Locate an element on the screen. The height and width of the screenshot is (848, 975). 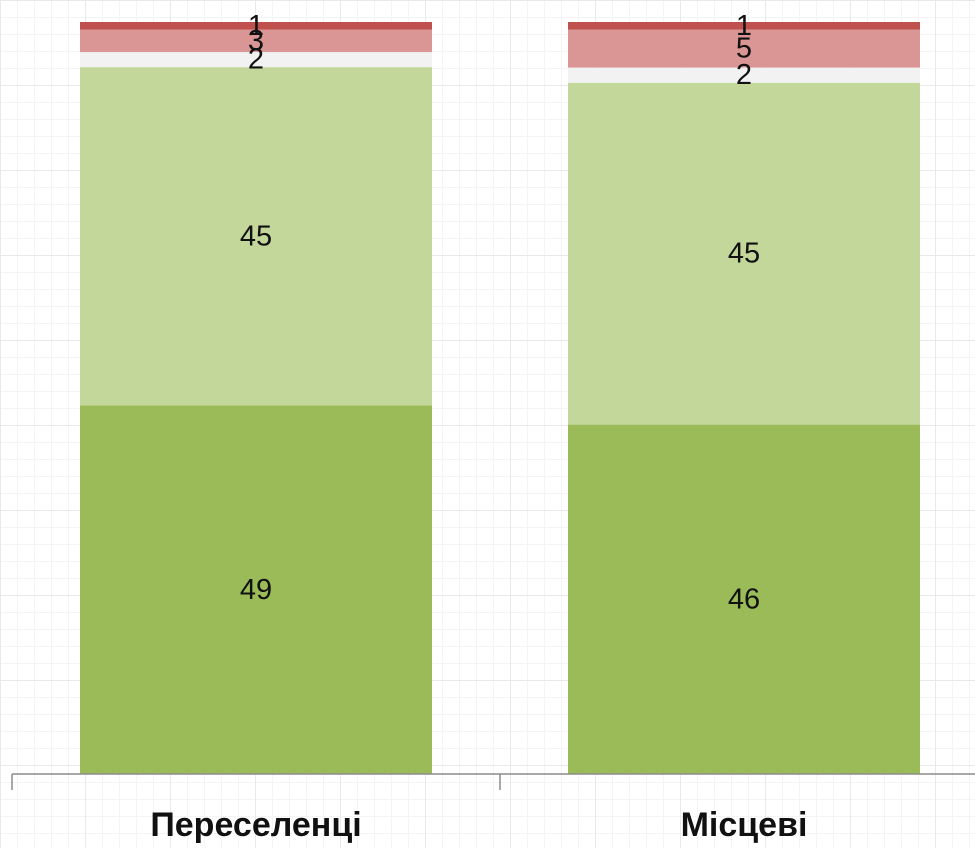
data-label: 5 is located at coordinates (744, 49).